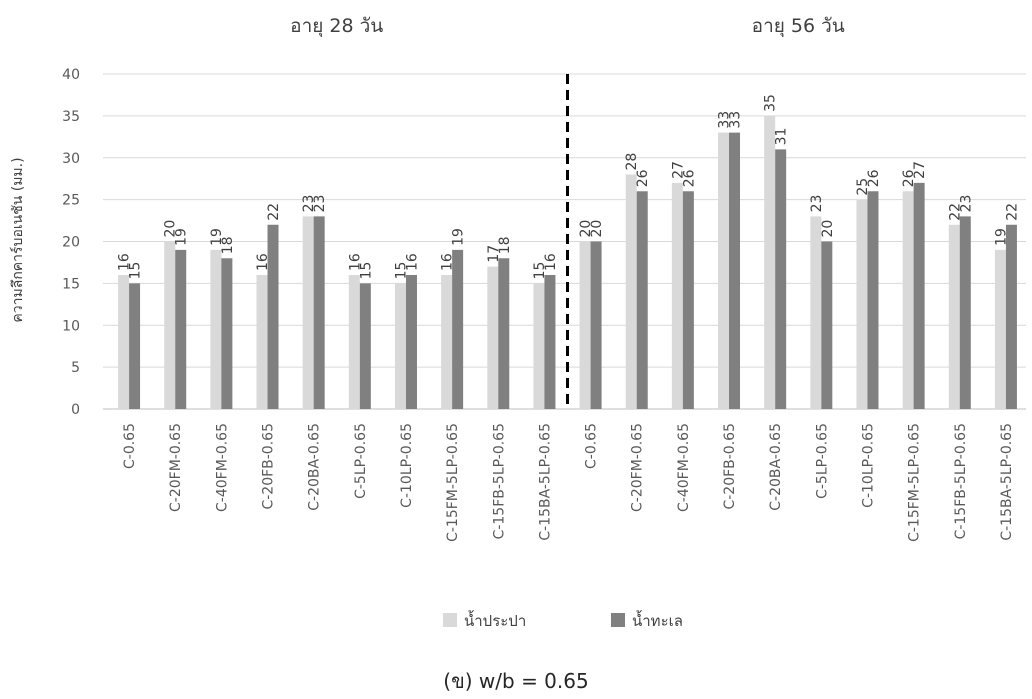  Describe the element at coordinates (782, 137) in the screenshot. I see `data-label: 31` at that location.